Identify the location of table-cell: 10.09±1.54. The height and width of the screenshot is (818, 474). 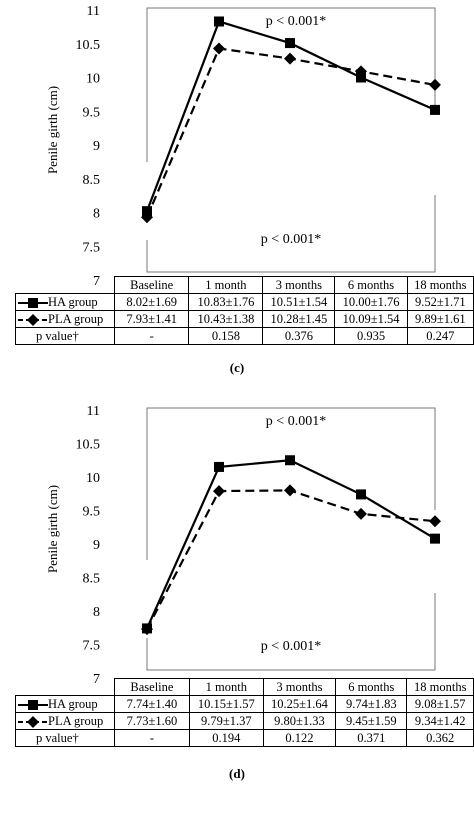
(371, 319).